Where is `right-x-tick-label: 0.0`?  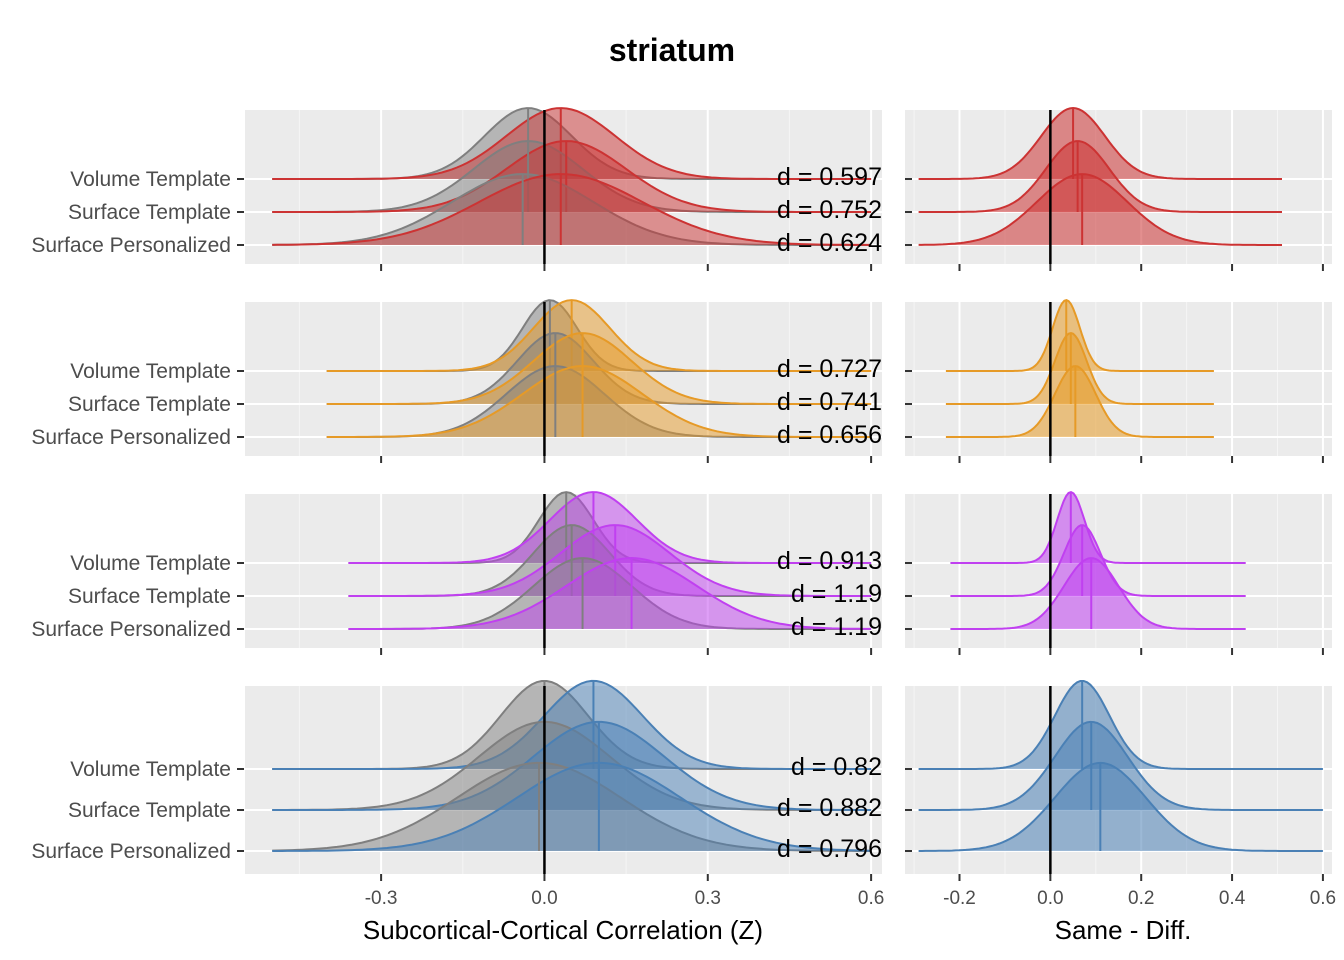
right-x-tick-label: 0.0 is located at coordinates (1050, 898).